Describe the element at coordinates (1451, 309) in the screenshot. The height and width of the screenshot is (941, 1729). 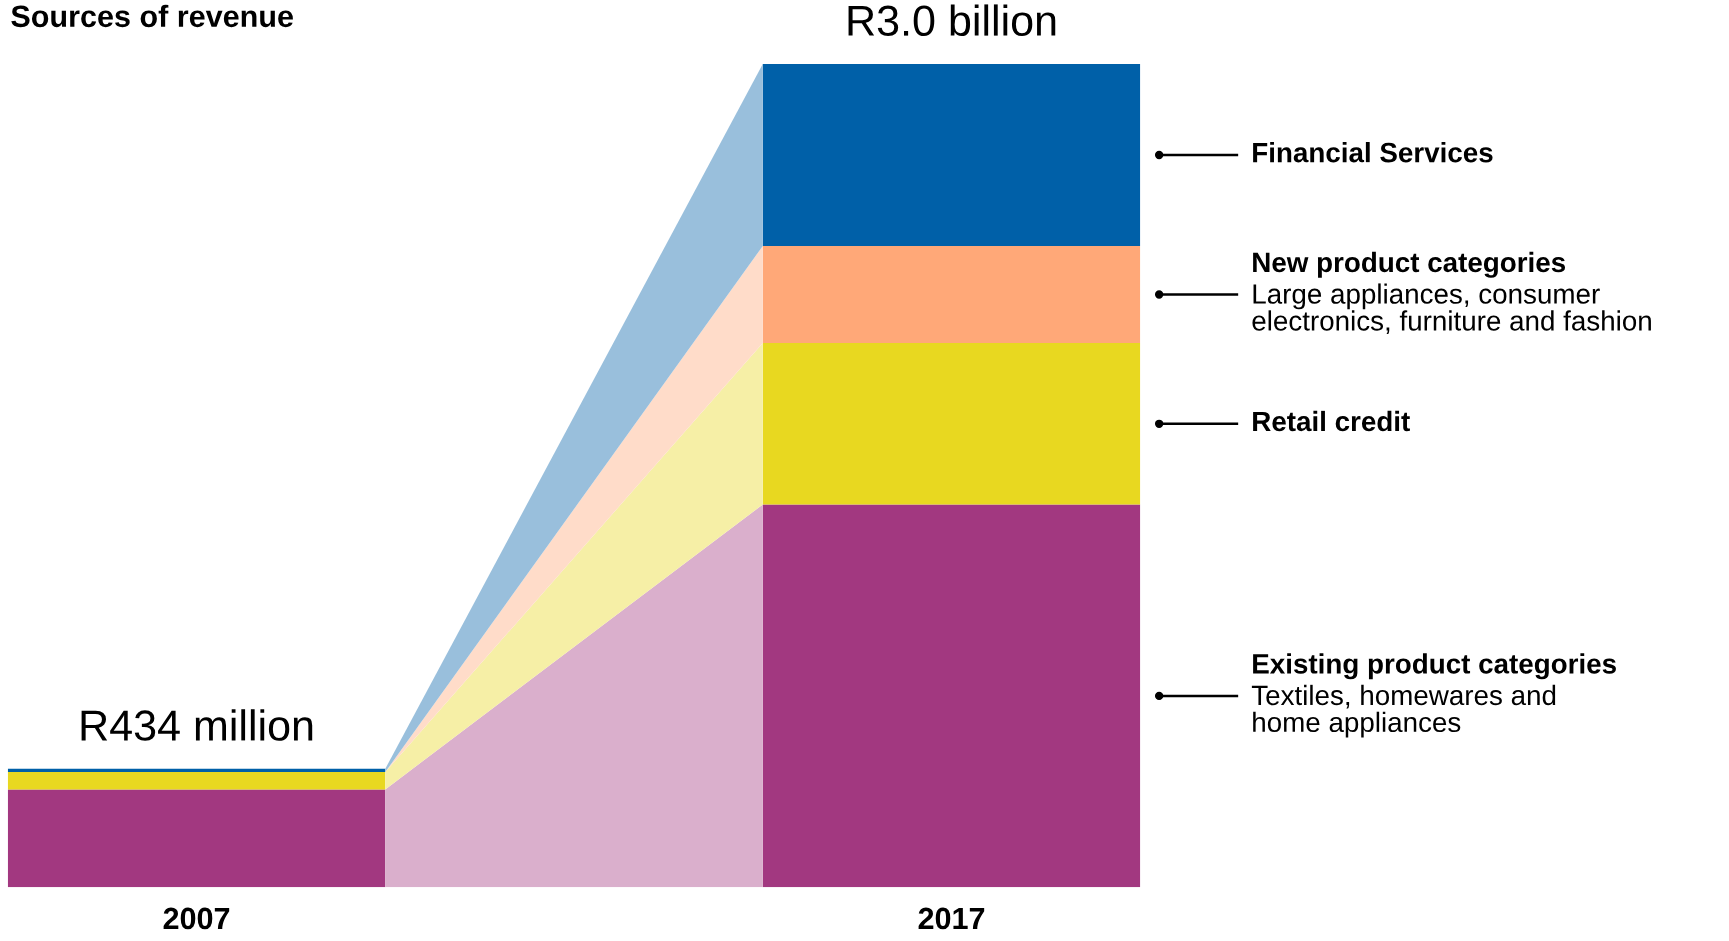
I see `annotation: Large appliances, consumer electronics, furniture and fashion` at that location.